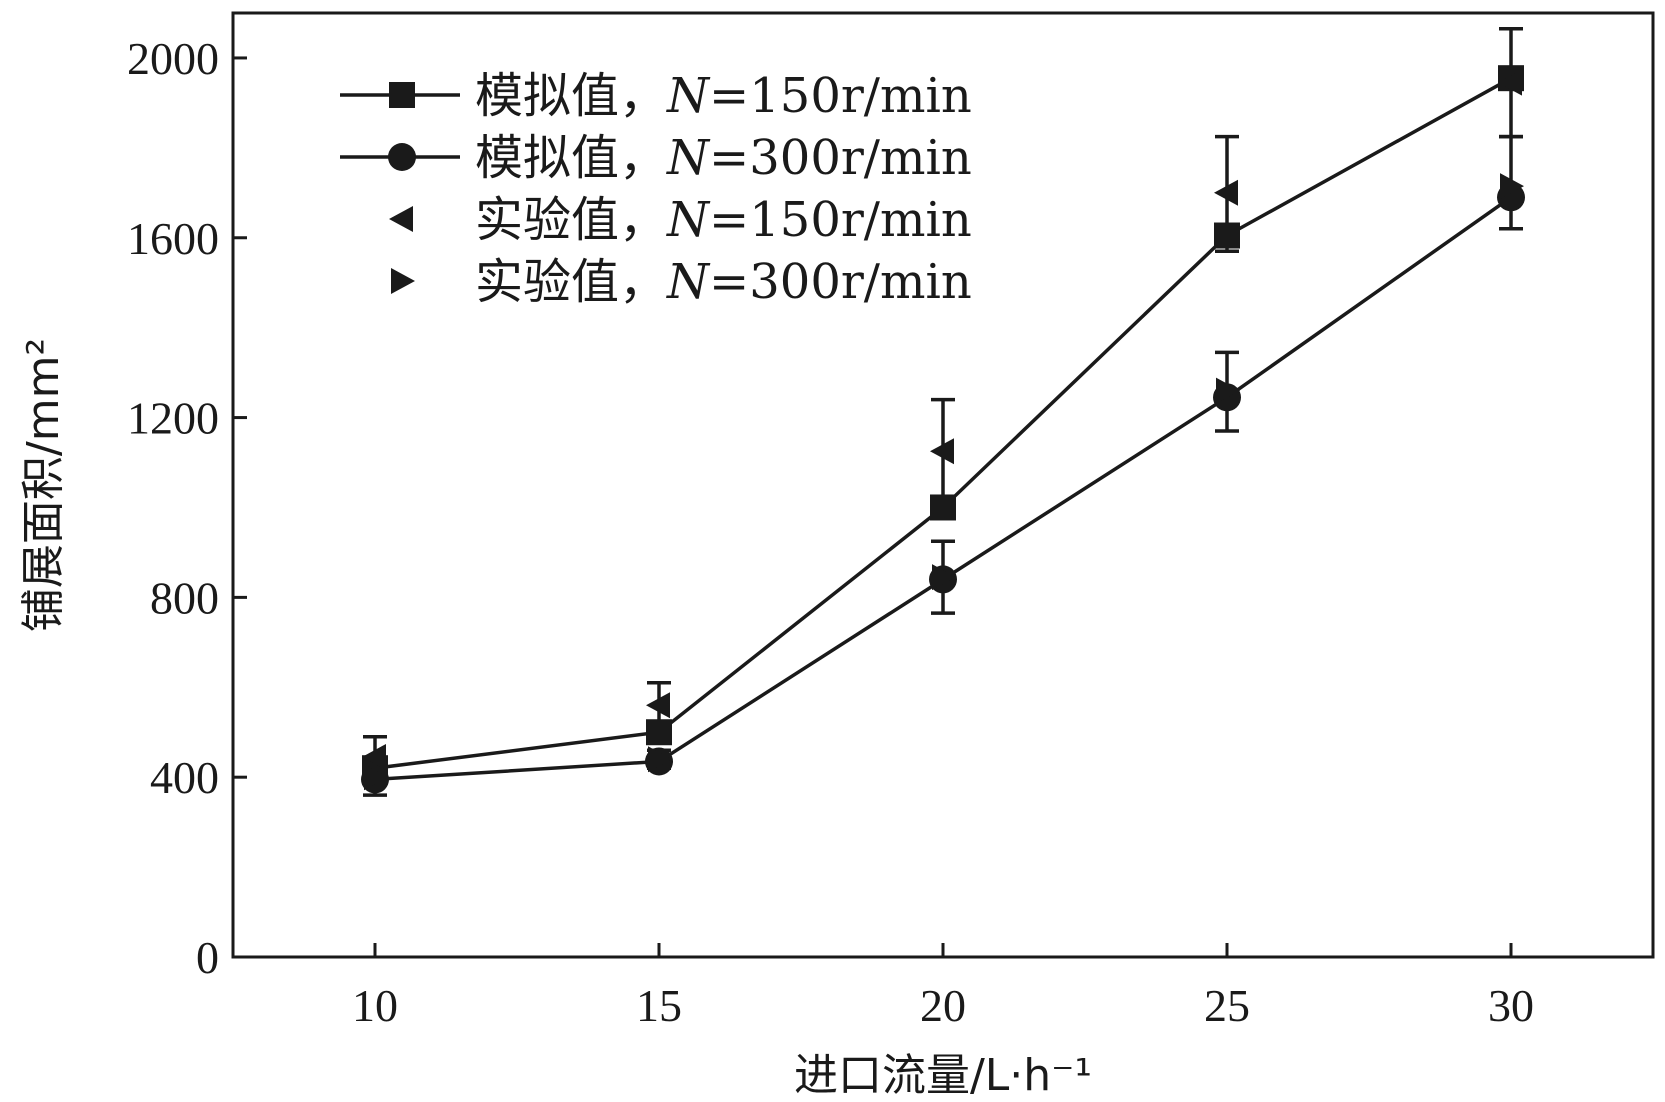 Image resolution: width=1665 pixels, height=1102 pixels. I want to click on x-tick-label: 30, so click(1511, 1005).